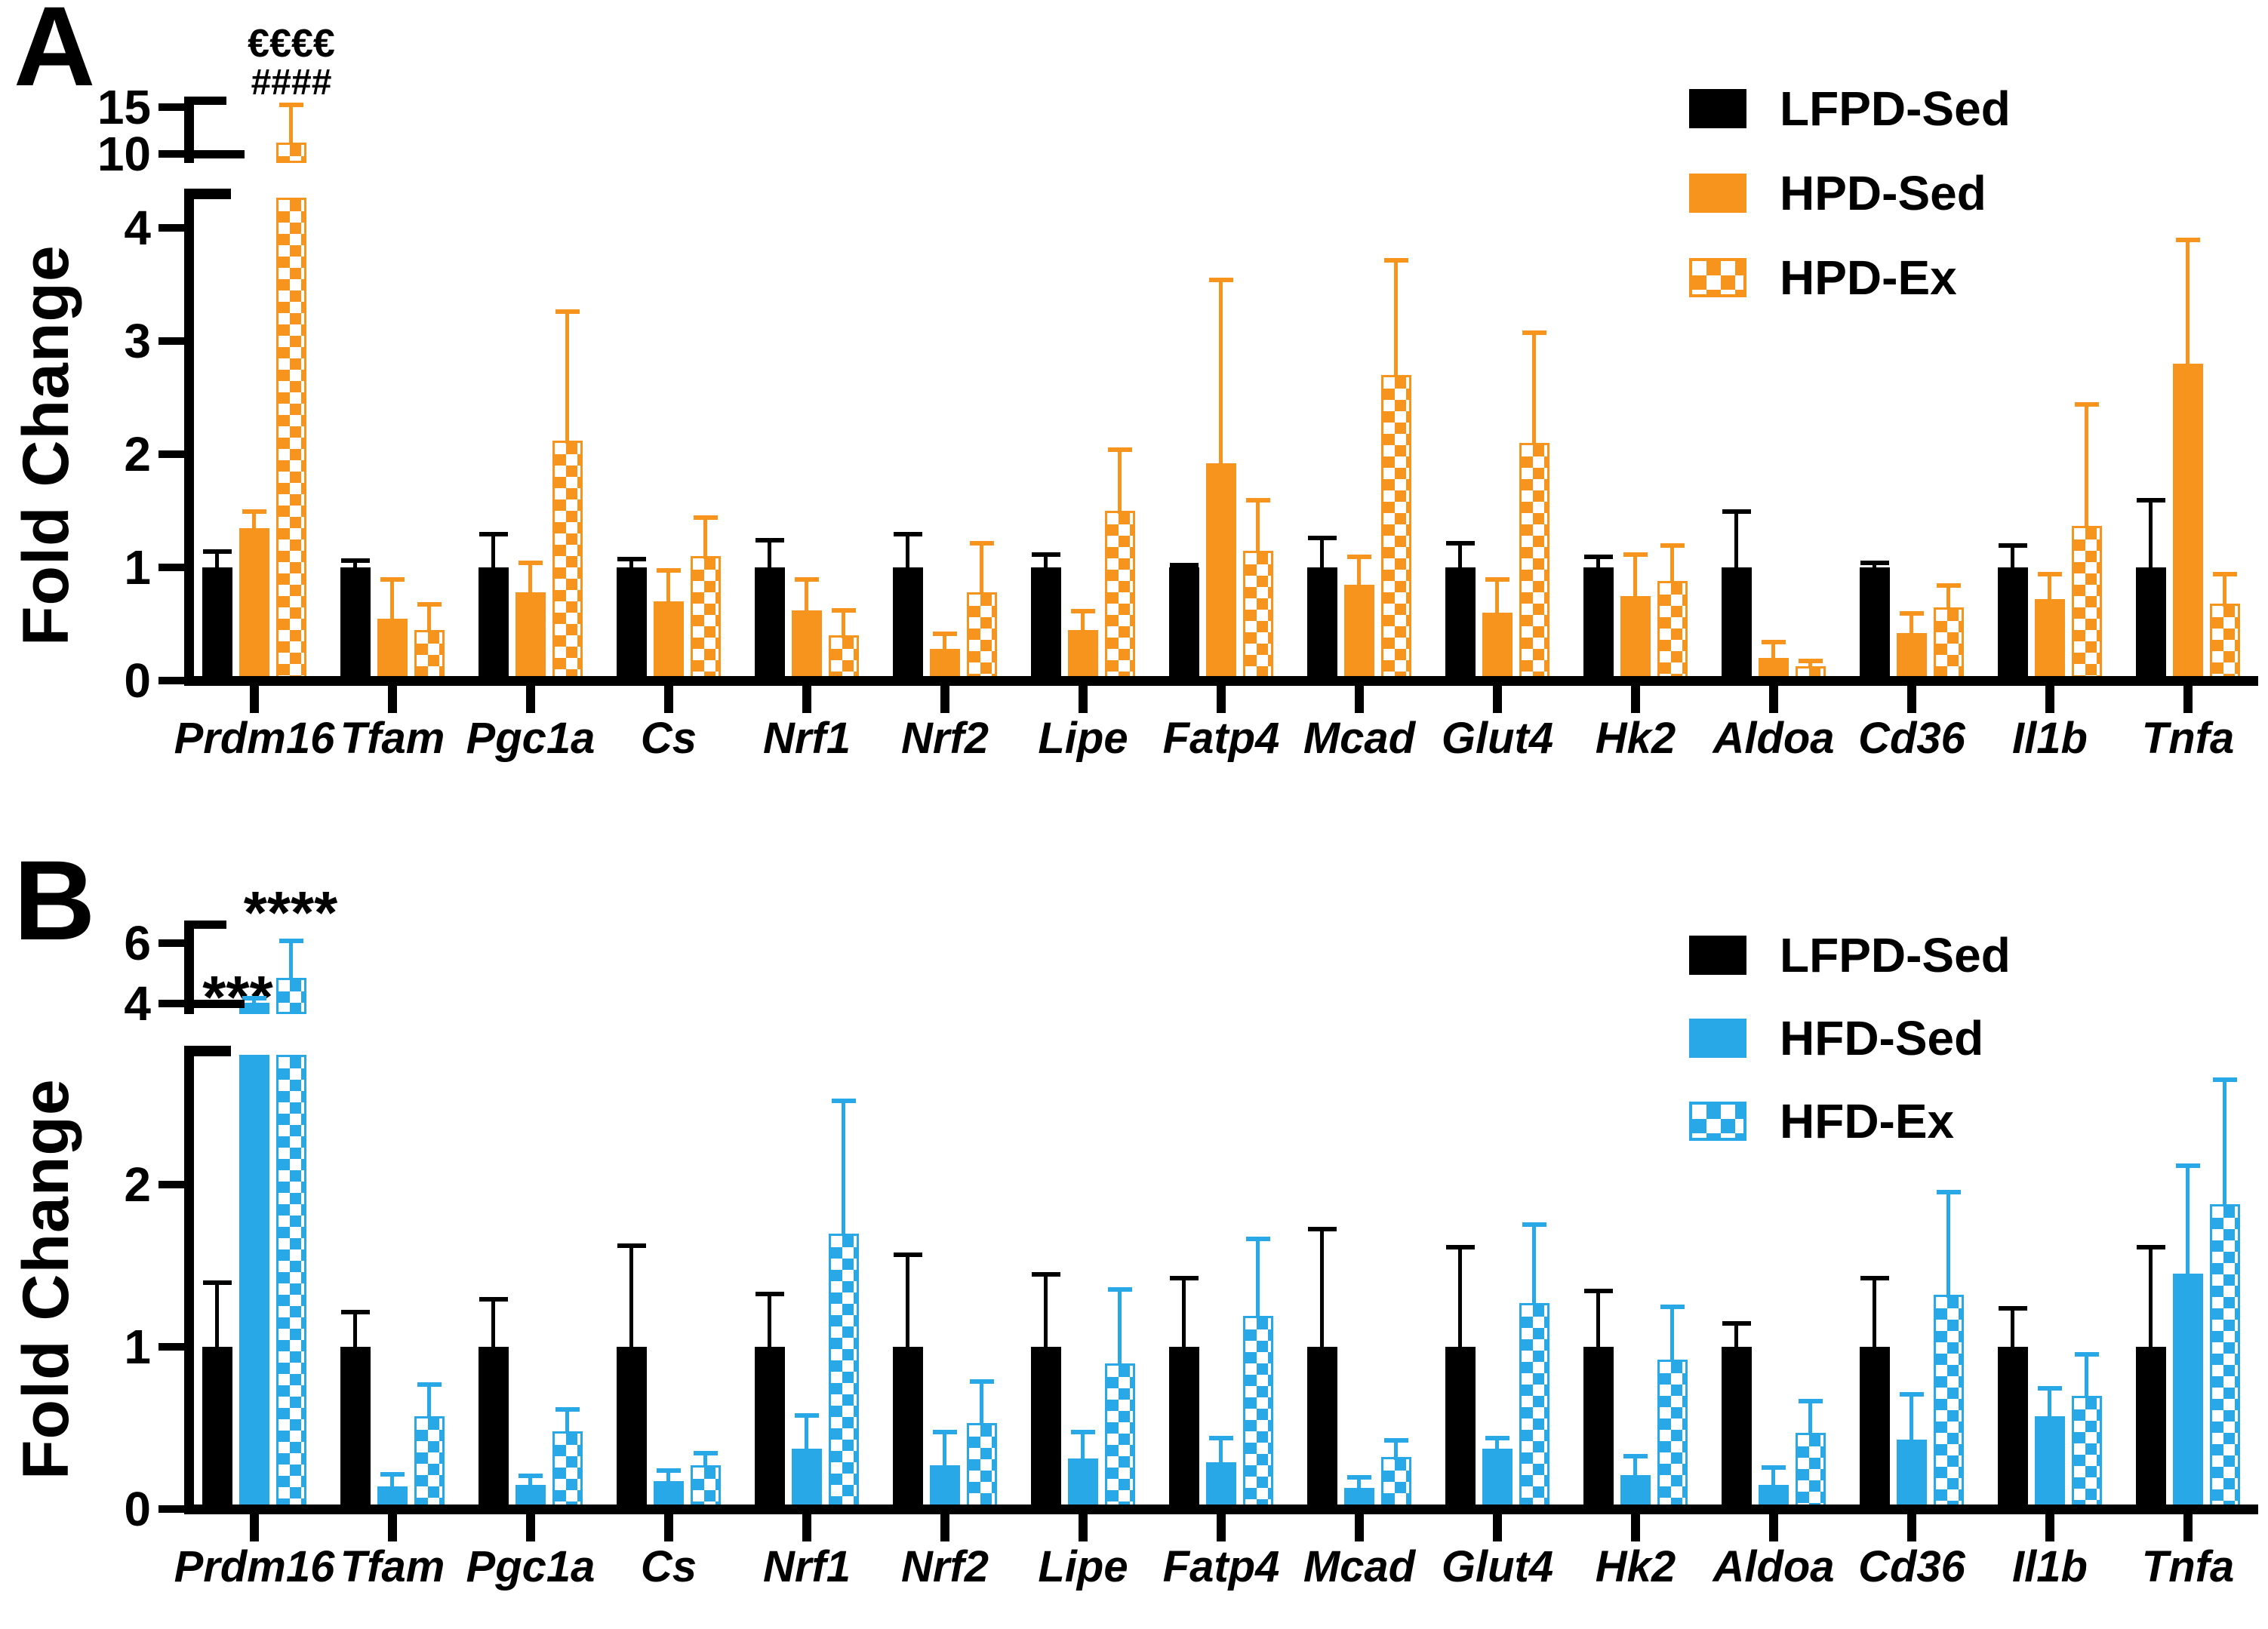  What do you see at coordinates (1497, 1444) in the screenshot?
I see `error-stem-b-Glut4-HFD-Sed` at bounding box center [1497, 1444].